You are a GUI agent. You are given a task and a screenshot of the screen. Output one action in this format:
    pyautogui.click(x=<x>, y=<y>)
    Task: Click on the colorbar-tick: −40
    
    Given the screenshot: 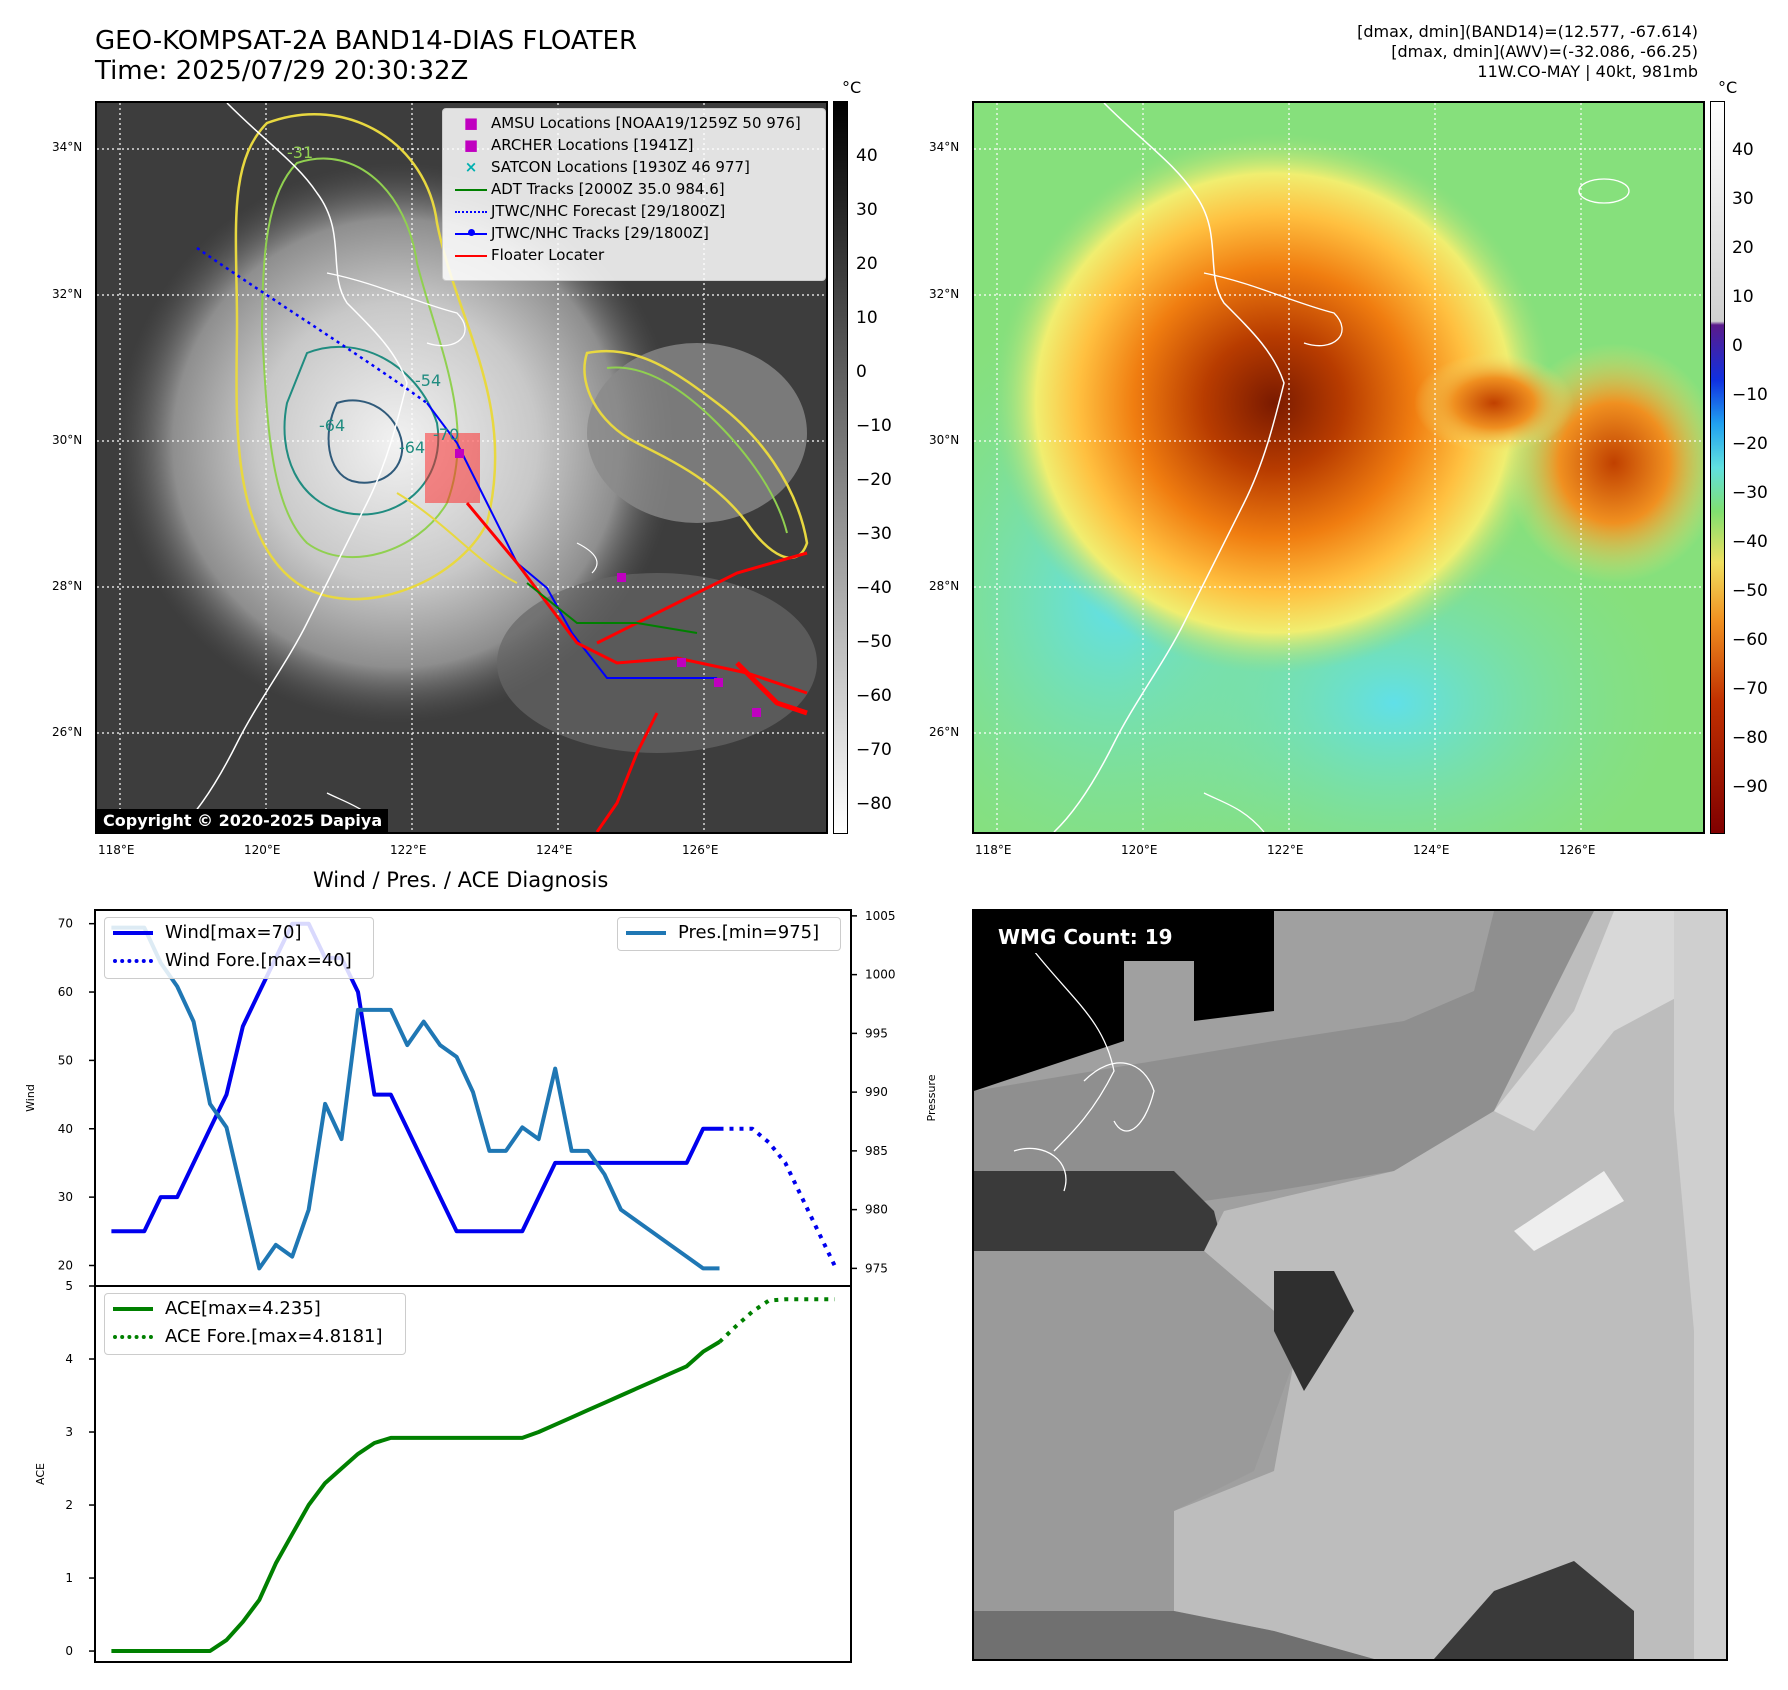 What is the action you would take?
    pyautogui.click(x=1750, y=542)
    